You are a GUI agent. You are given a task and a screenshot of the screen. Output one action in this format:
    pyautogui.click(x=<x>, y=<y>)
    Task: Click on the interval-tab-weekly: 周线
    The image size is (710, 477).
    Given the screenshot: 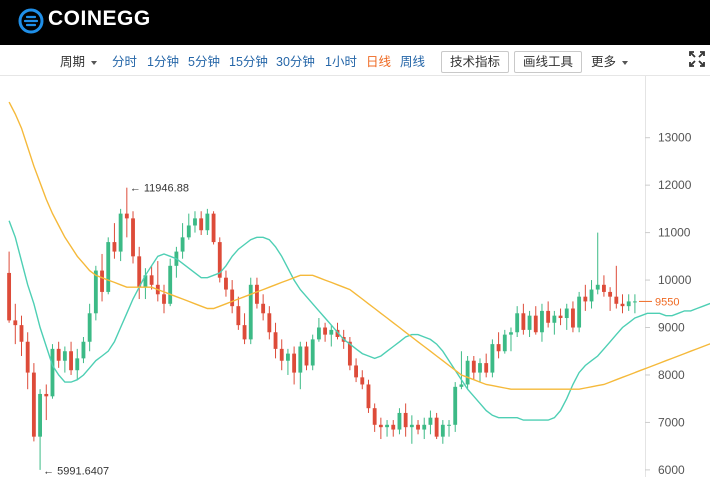 What is the action you would take?
    pyautogui.click(x=413, y=62)
    